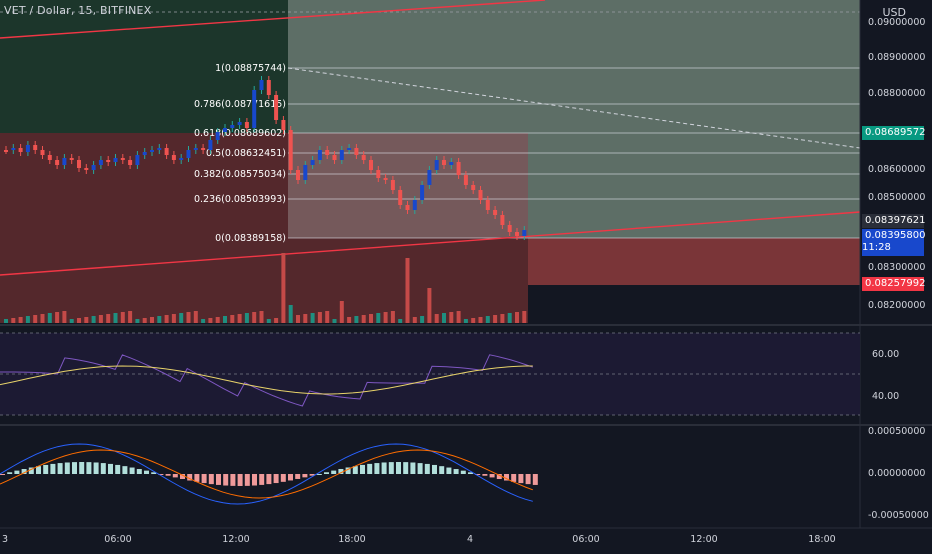 Image resolution: width=932 pixels, height=554 pixels. I want to click on price-axis-label: 0.08200000, so click(896, 305).